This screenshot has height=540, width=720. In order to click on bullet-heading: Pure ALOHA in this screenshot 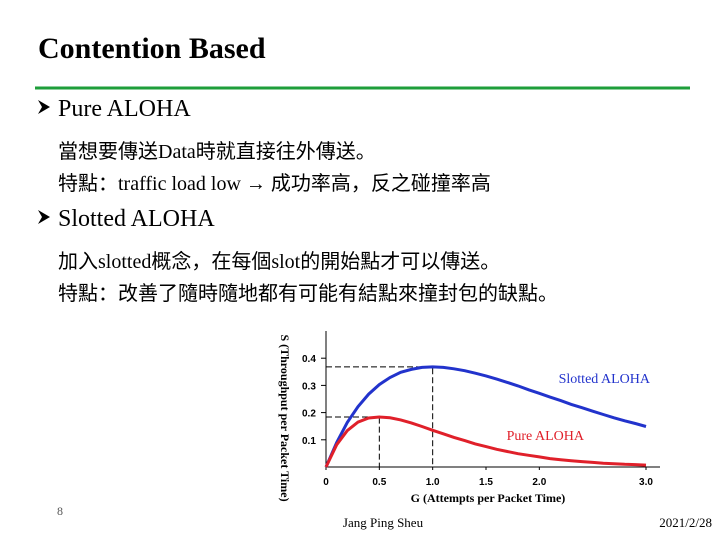, I will do `click(124, 109)`.